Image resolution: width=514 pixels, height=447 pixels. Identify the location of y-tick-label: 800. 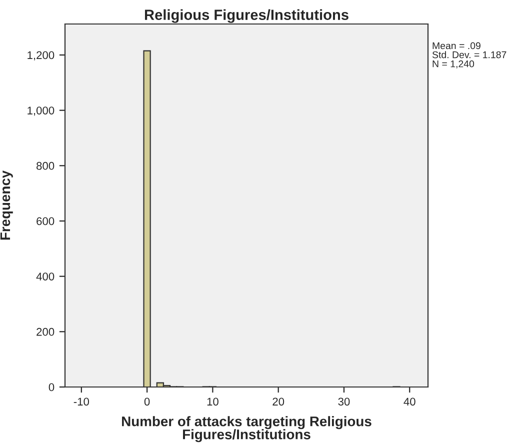
(45, 166).